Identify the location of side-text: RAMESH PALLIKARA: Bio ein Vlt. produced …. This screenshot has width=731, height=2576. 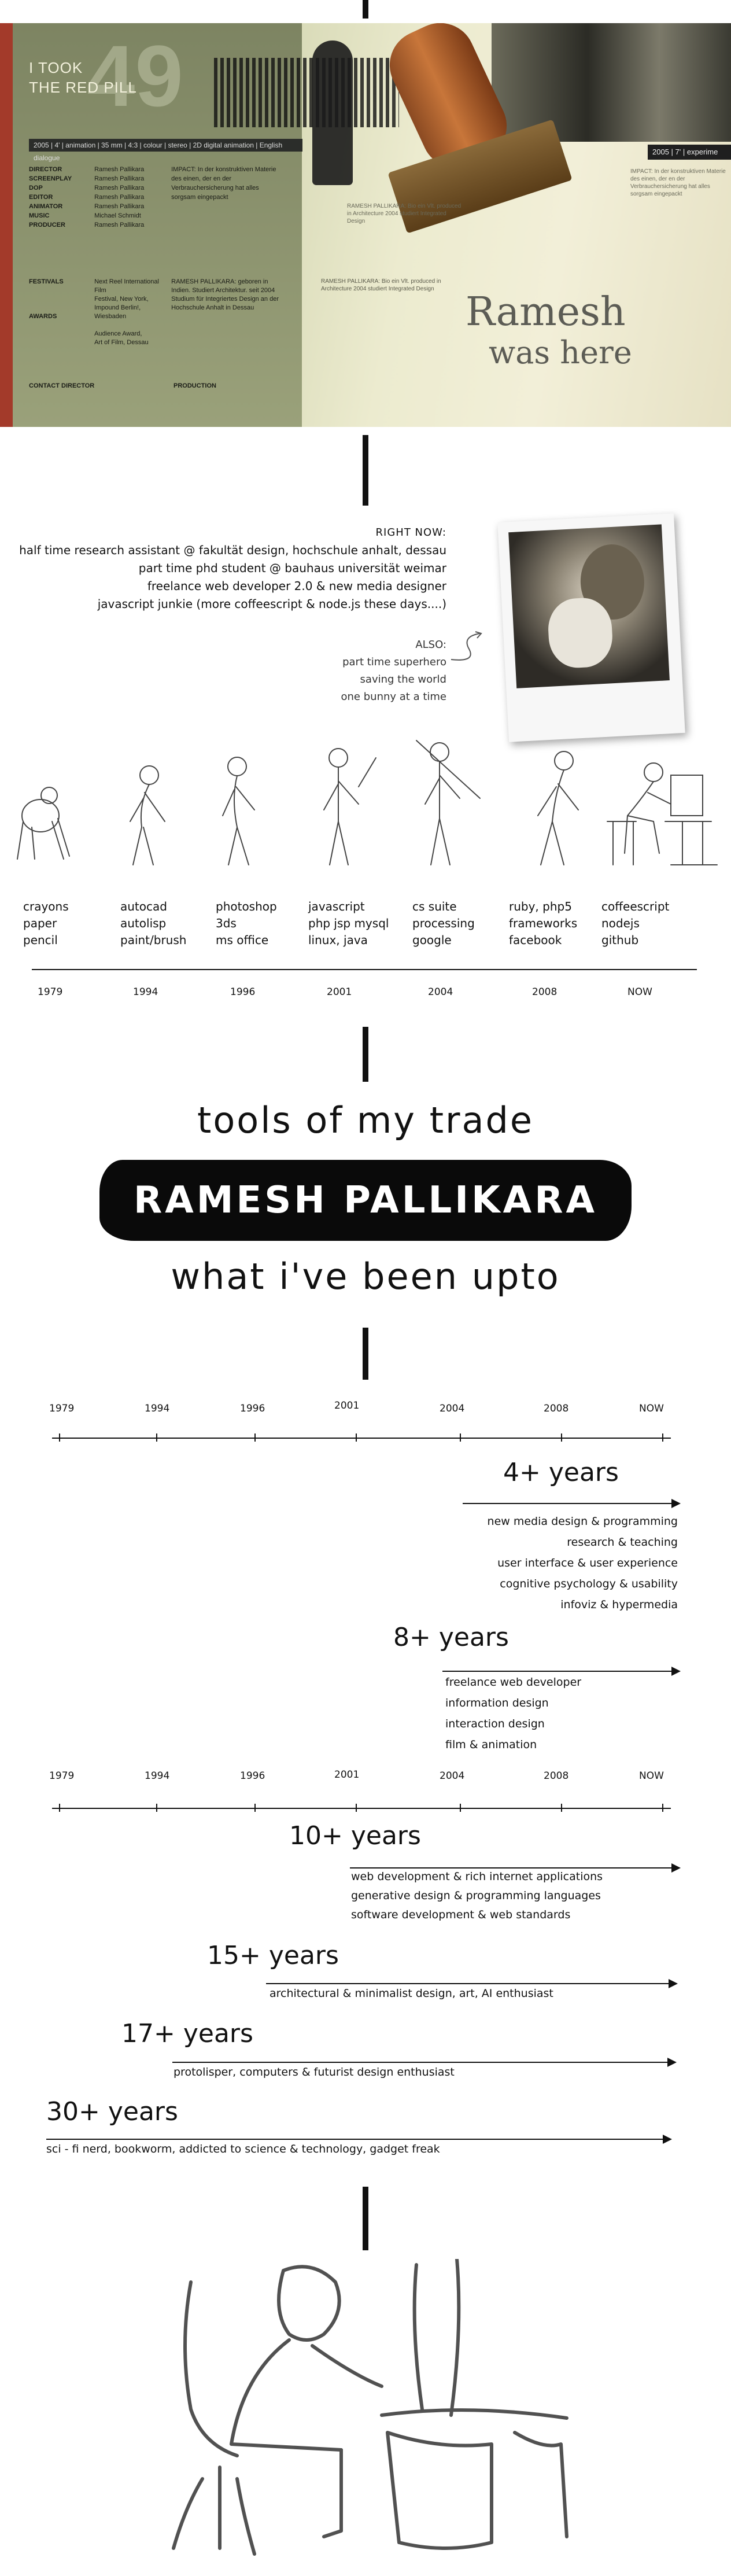
(404, 213).